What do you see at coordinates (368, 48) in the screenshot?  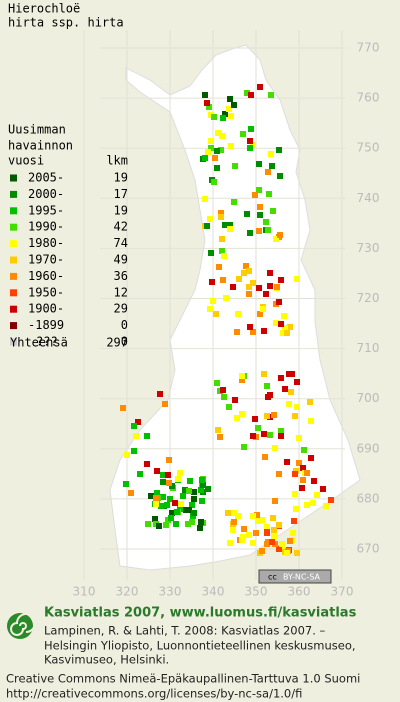 I see `y-tick-label: 770` at bounding box center [368, 48].